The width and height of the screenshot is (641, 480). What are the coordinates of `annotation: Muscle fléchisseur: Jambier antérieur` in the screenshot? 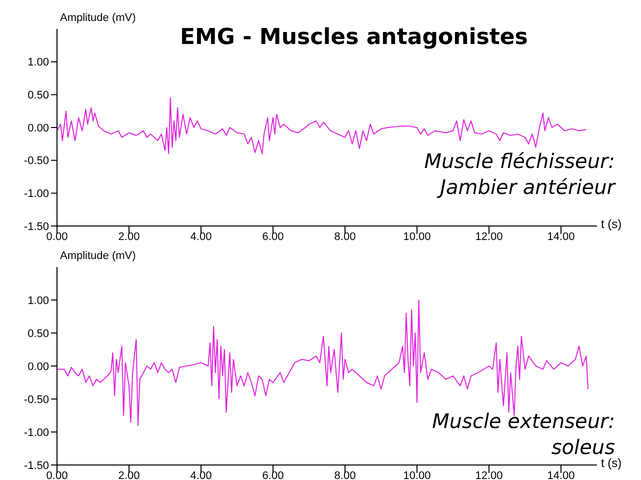 It's located at (519, 174).